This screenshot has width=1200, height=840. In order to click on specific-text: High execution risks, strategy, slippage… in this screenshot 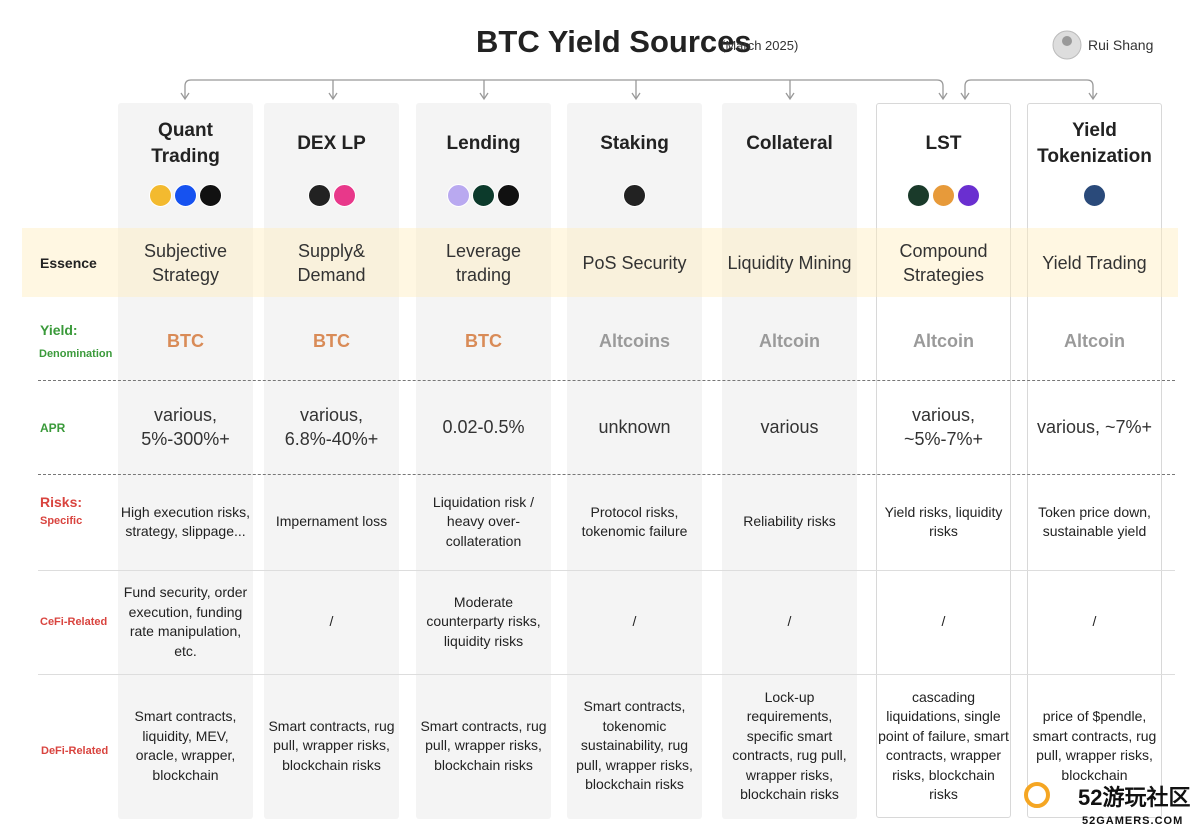, I will do `click(185, 521)`.